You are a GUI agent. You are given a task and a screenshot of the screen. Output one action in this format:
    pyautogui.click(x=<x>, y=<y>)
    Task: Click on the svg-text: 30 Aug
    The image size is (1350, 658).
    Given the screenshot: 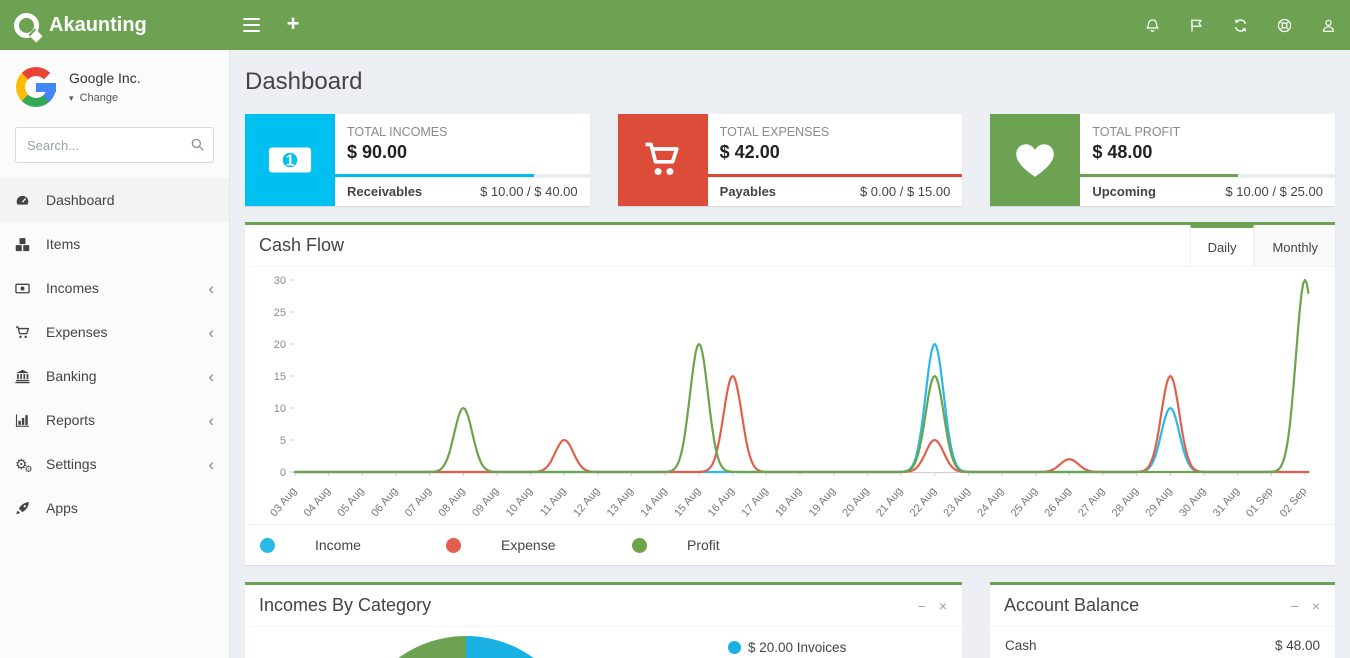 What is the action you would take?
    pyautogui.click(x=1192, y=502)
    